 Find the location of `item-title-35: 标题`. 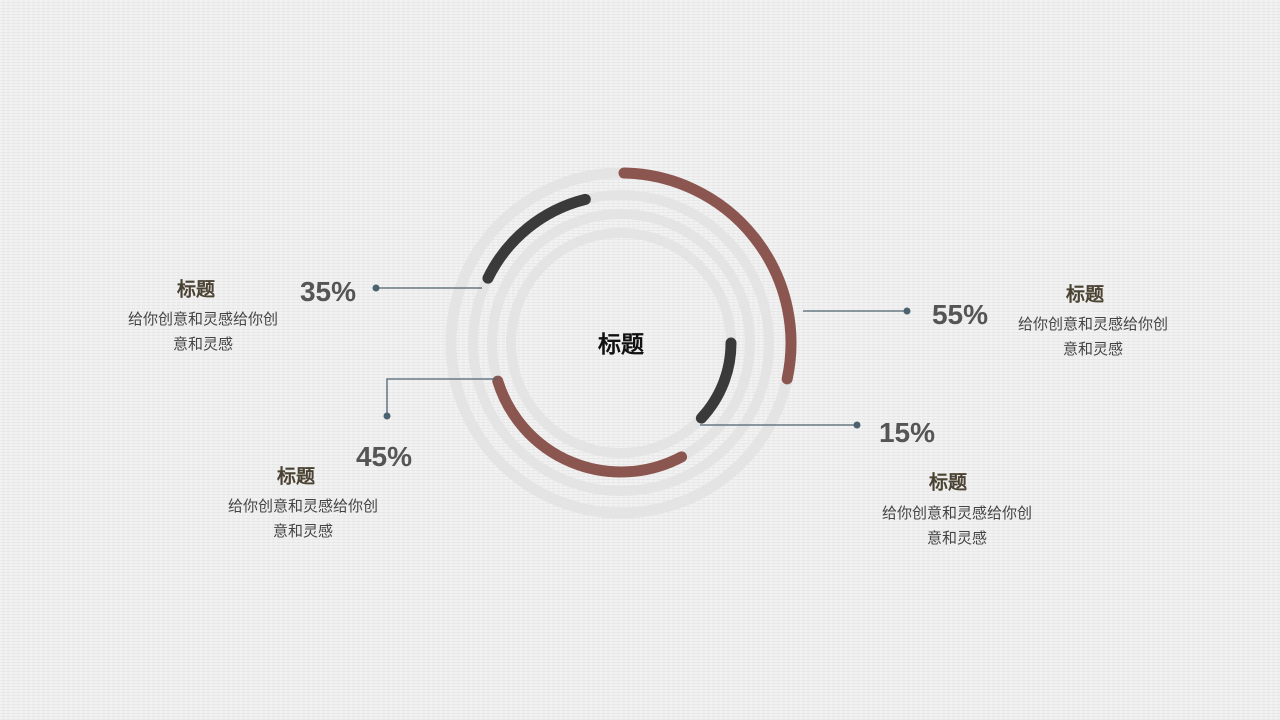

item-title-35: 标题 is located at coordinates (196, 289).